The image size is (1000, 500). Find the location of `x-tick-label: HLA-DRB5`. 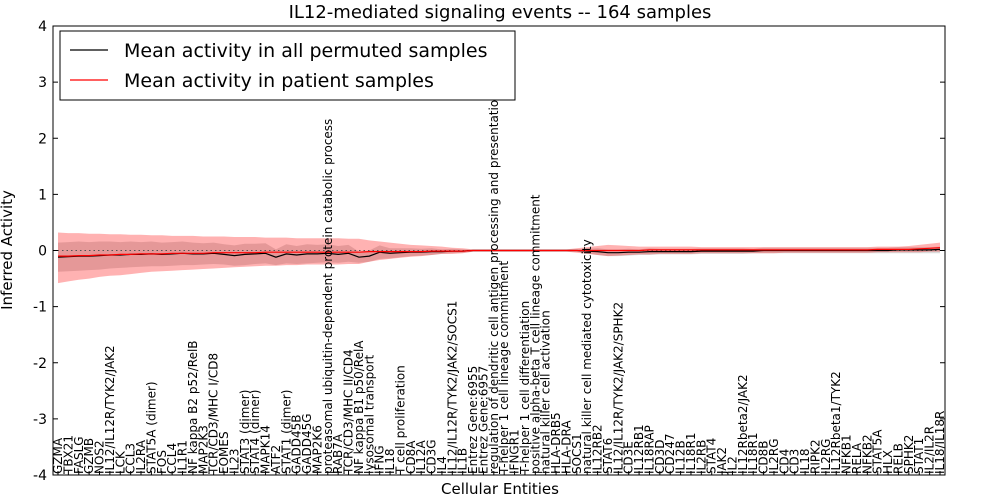

x-tick-label: HLA-DRB5 is located at coordinates (556, 443).